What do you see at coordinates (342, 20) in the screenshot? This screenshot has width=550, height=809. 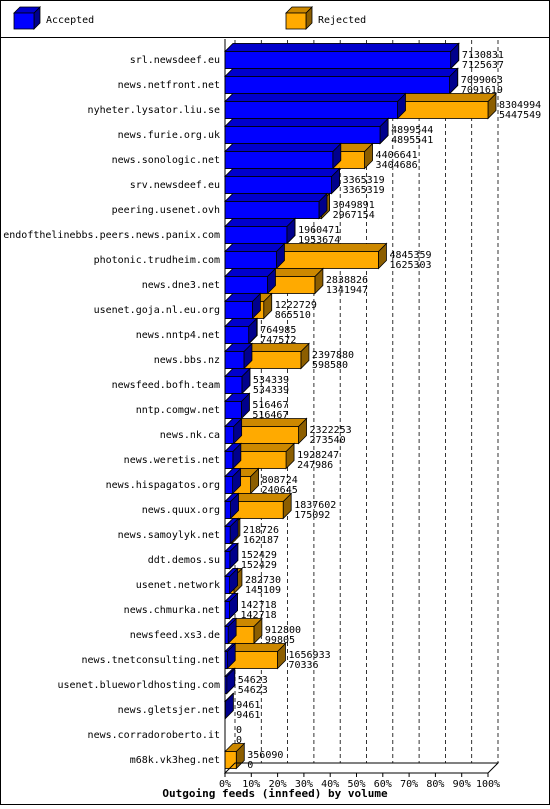 I see `legend-label-rejected: Rejected` at bounding box center [342, 20].